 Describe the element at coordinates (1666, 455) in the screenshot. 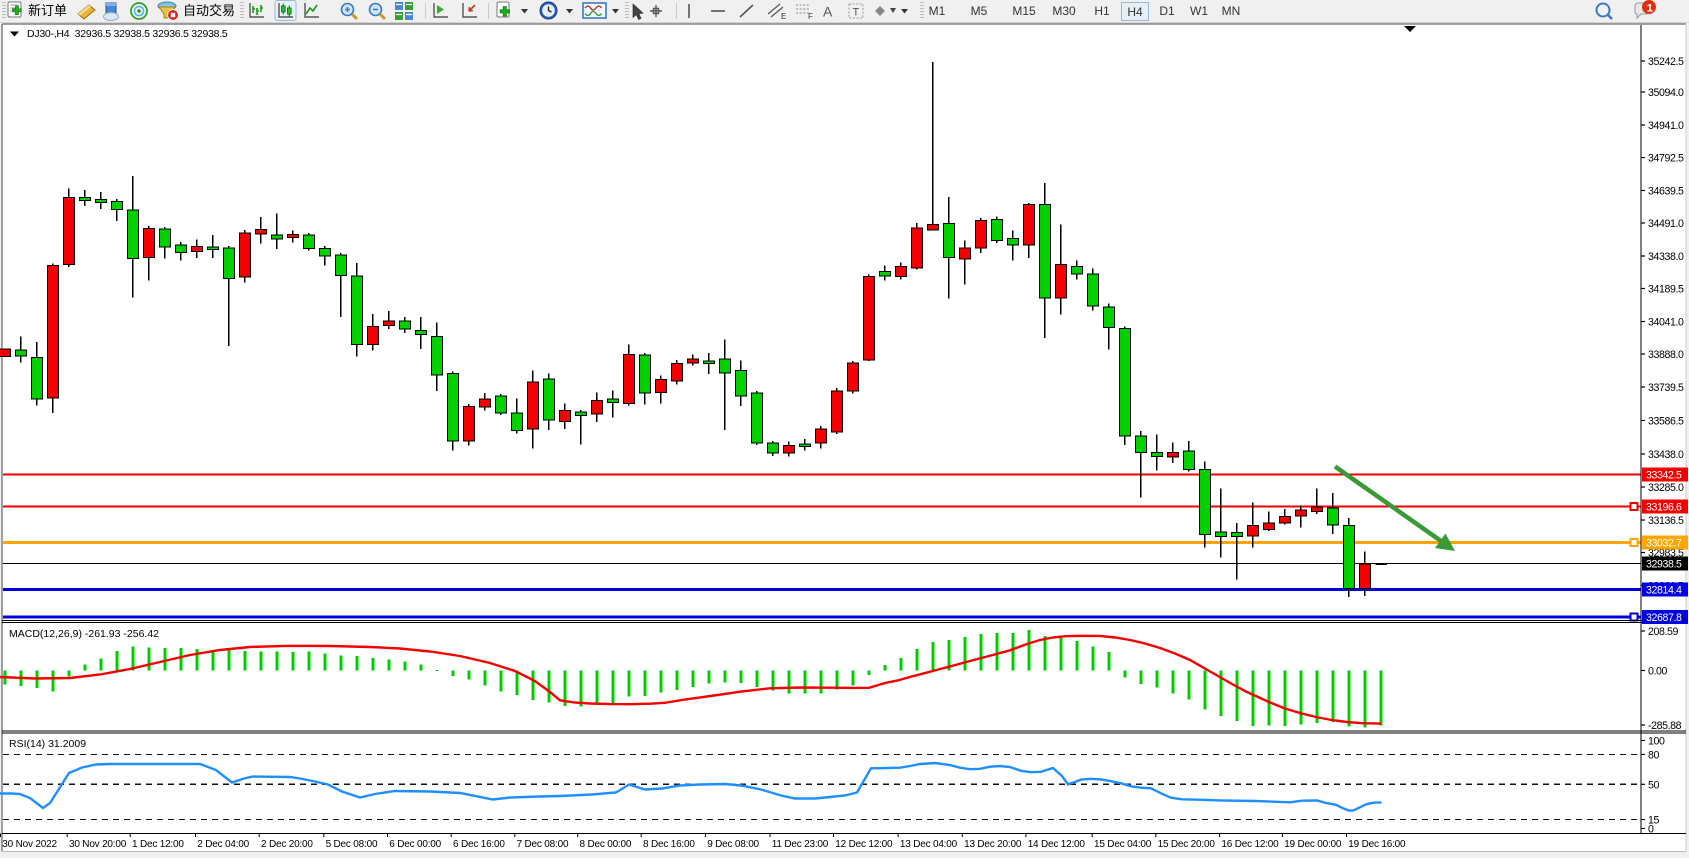

I see `svg-text: 33438.0` at that location.